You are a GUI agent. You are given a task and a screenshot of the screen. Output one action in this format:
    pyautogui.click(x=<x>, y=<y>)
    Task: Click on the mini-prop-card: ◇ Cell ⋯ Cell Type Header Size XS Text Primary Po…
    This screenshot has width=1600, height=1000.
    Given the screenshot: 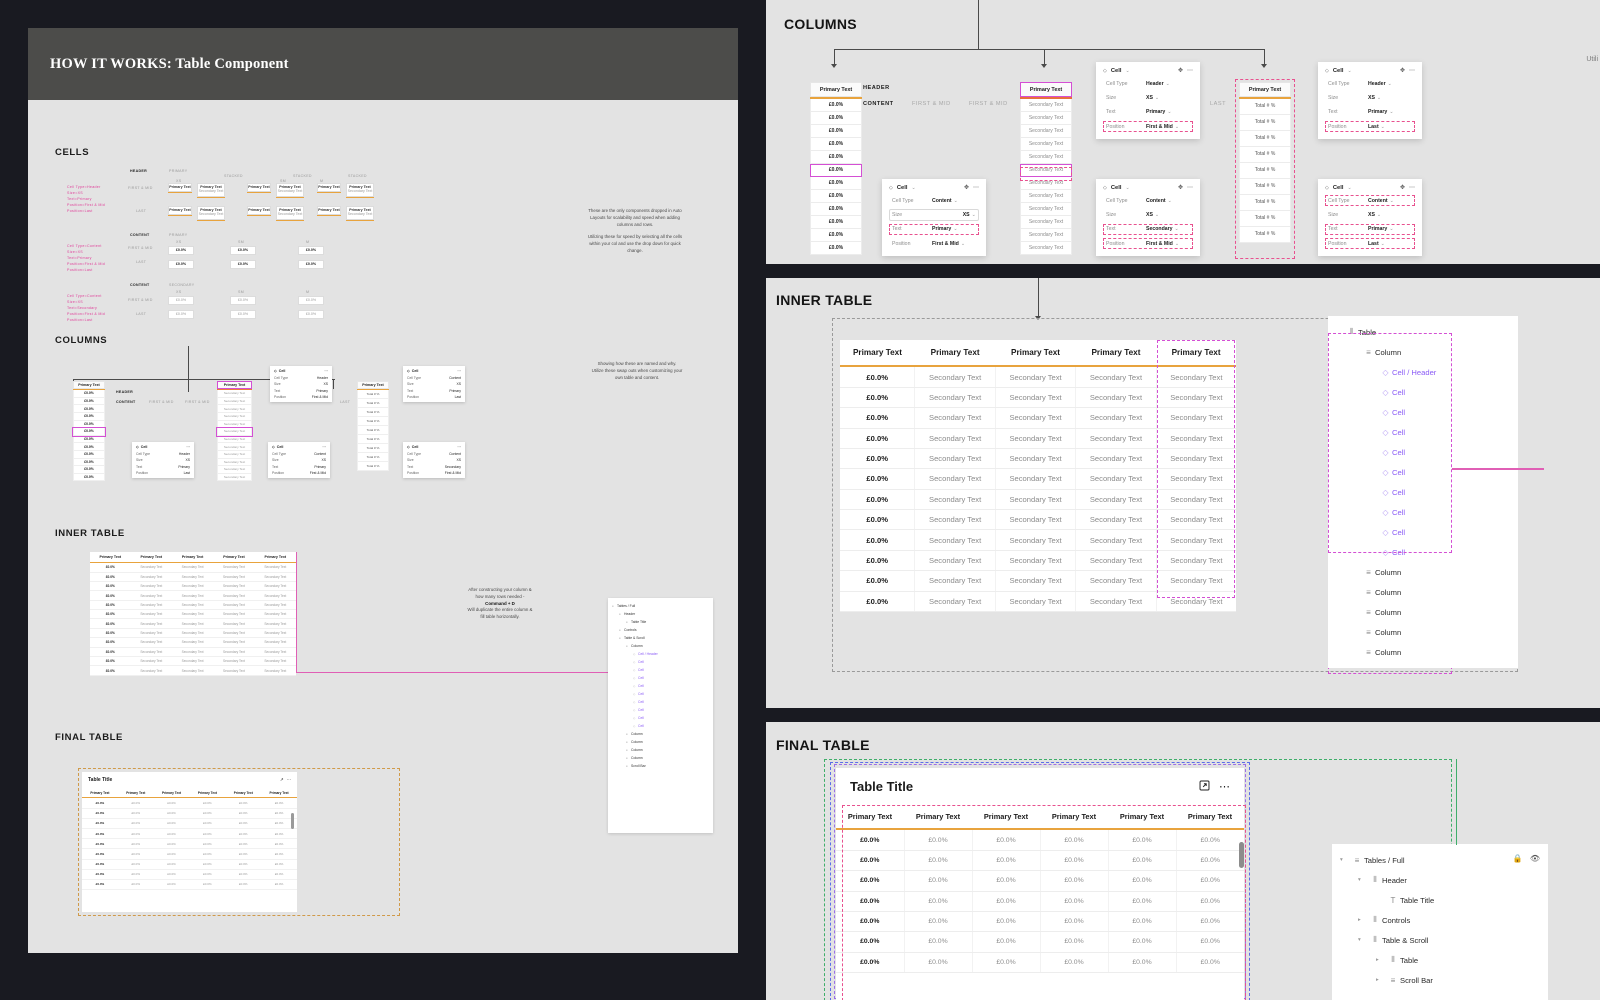 What is the action you would take?
    pyautogui.click(x=163, y=460)
    